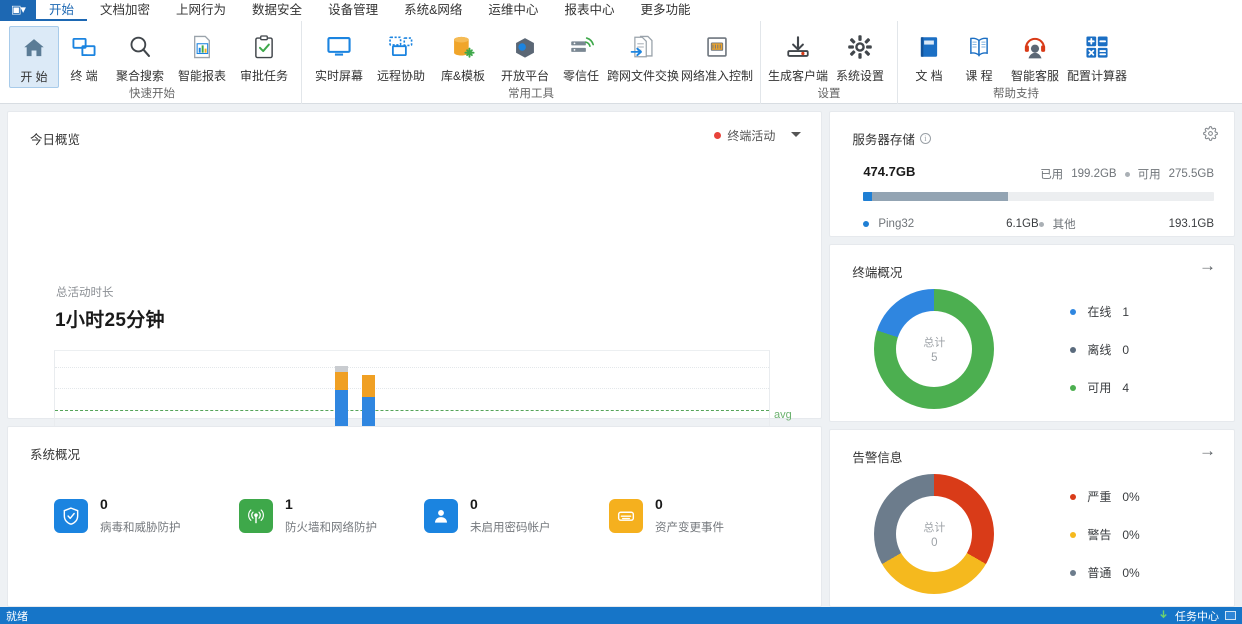  Describe the element at coordinates (1041, 224) in the screenshot. I see `storage-item-dot` at that location.